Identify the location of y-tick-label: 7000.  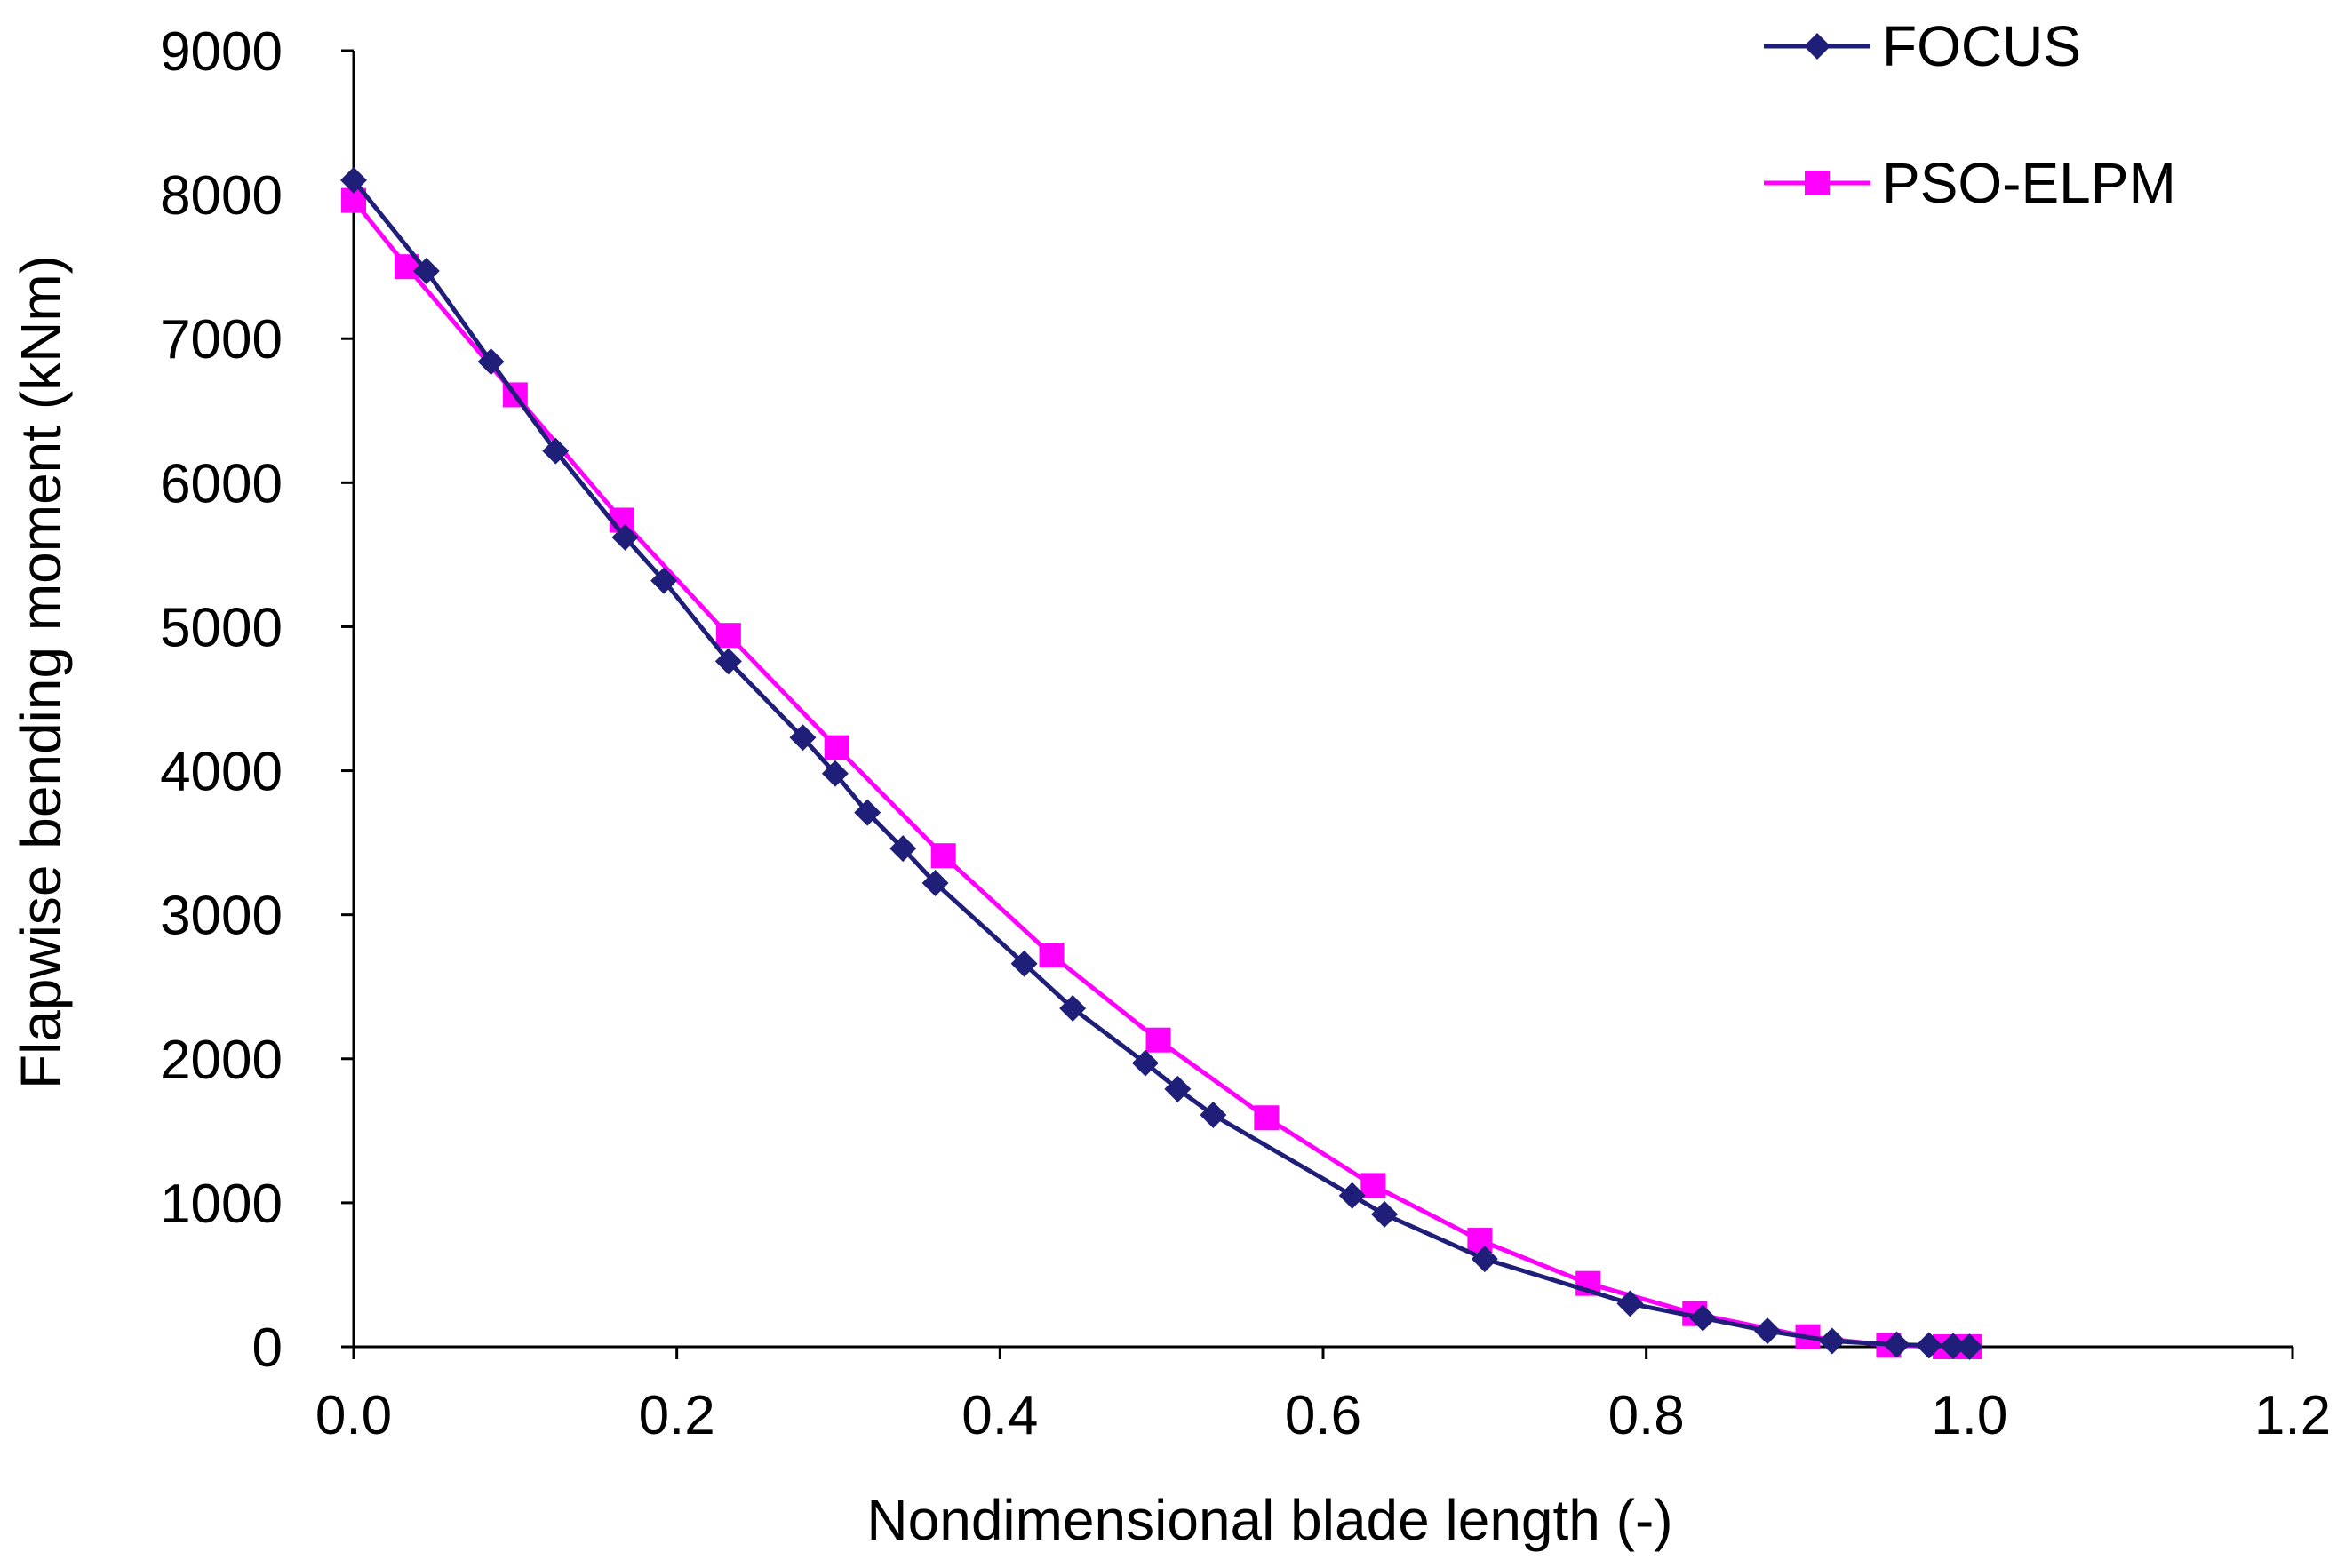
(221, 340).